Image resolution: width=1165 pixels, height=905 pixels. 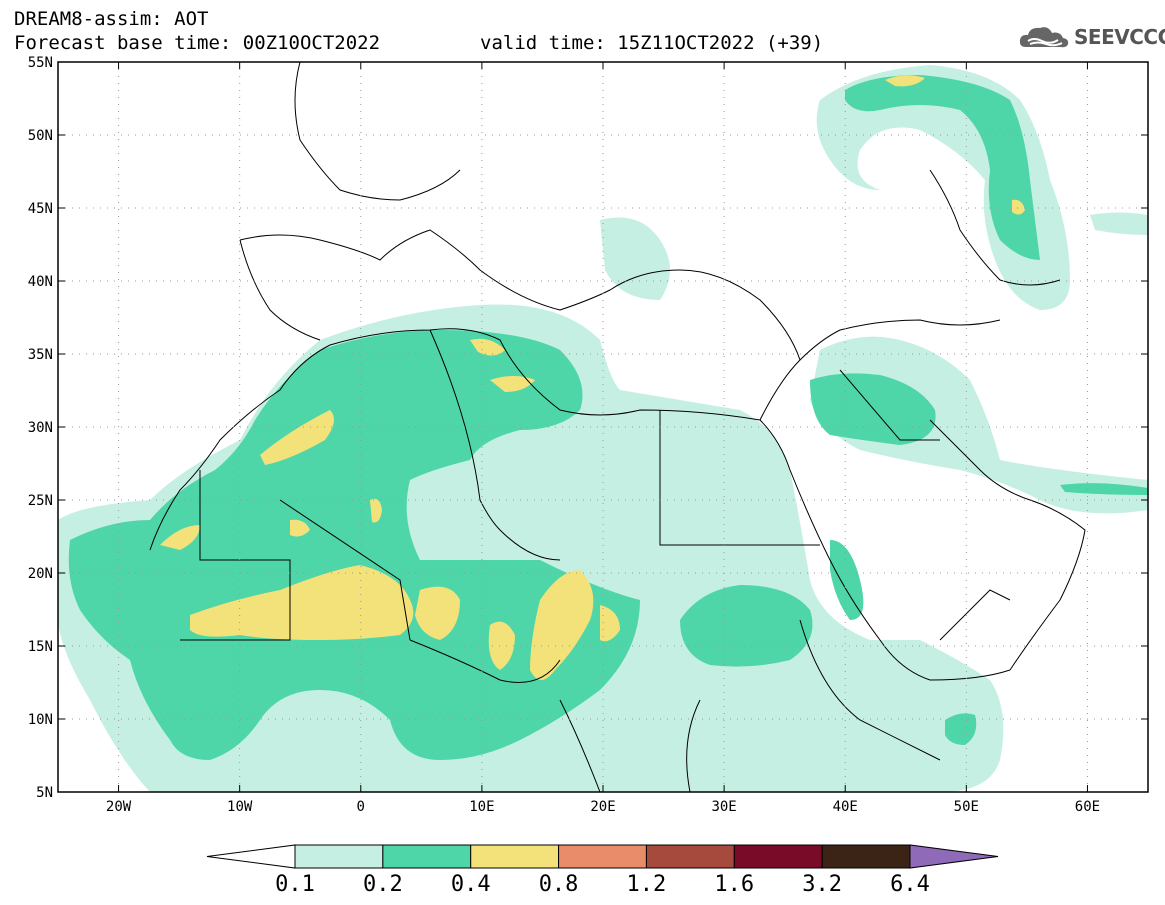 I want to click on colorbar-level-label: 6.4, so click(x=910, y=884).